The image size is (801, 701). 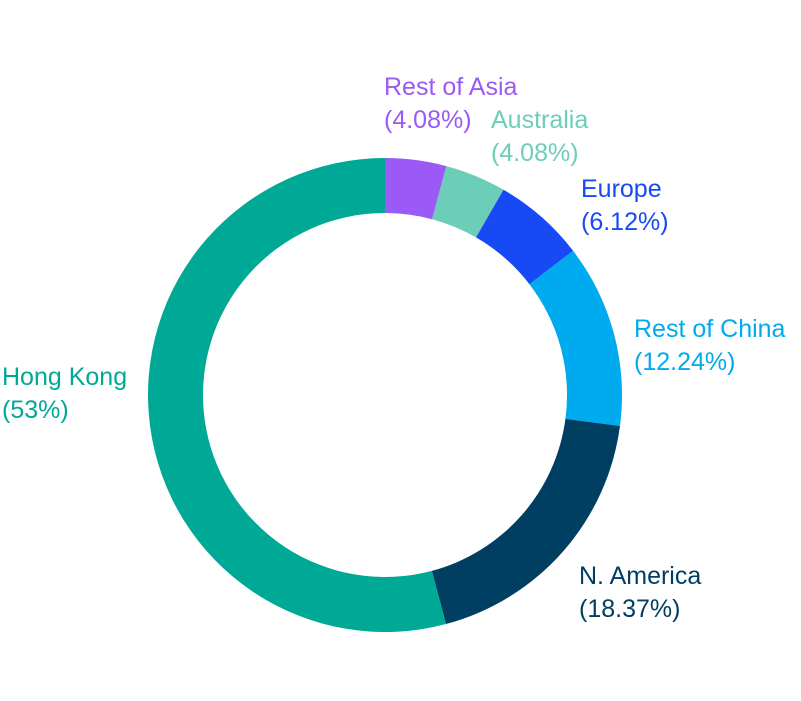 What do you see at coordinates (710, 329) in the screenshot?
I see `label-rest-of-china-name: Rest of China` at bounding box center [710, 329].